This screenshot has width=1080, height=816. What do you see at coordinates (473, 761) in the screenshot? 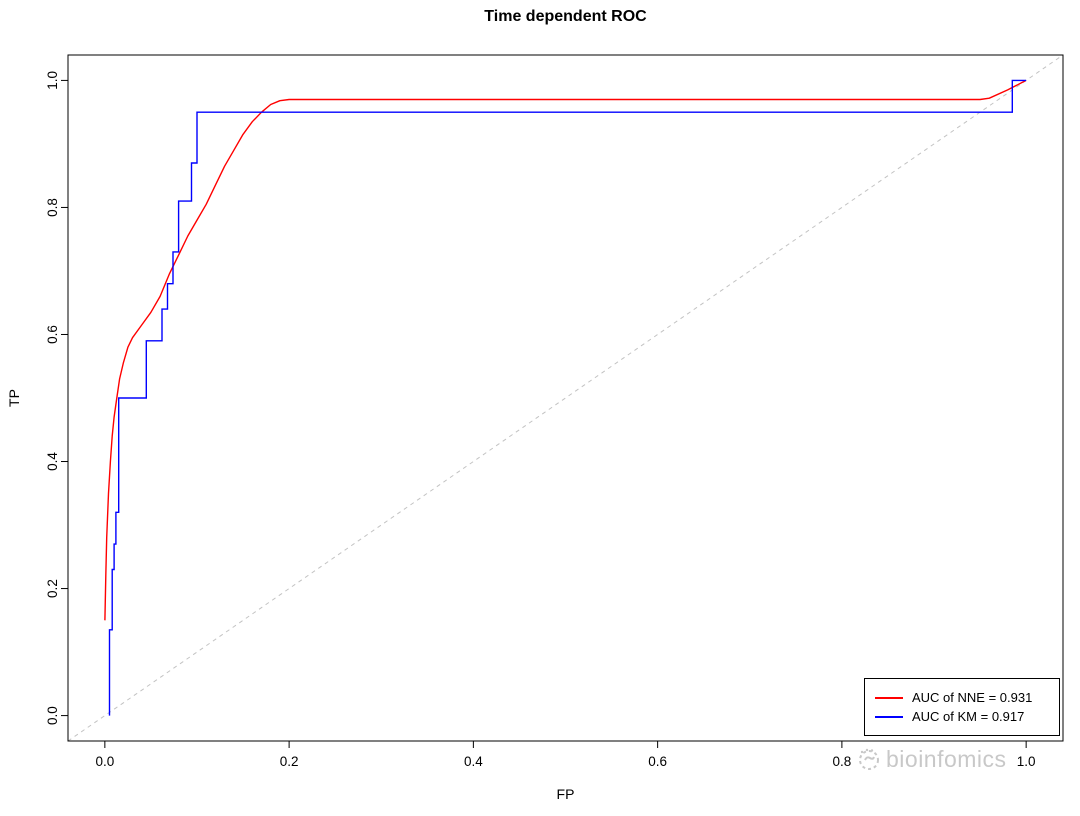
I see `x-tick-label: 0.4` at bounding box center [473, 761].